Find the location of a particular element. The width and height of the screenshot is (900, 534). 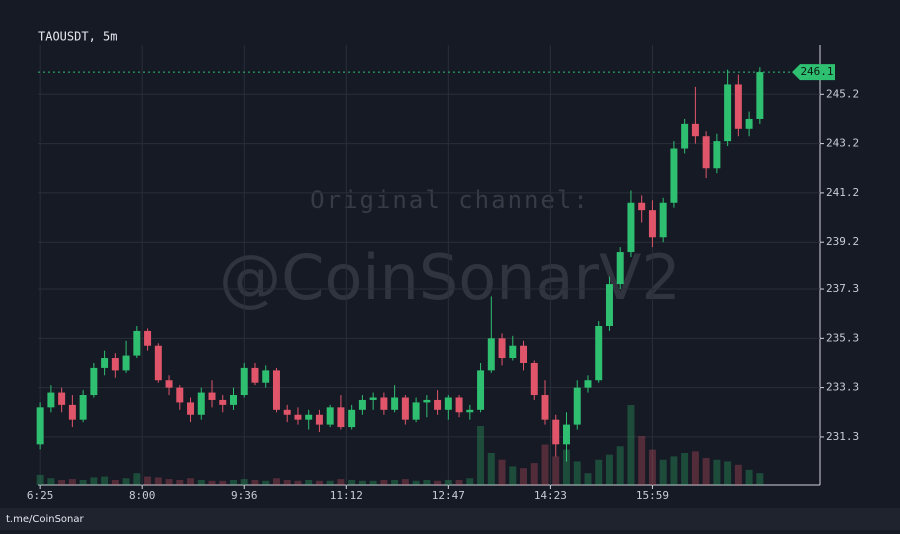

y-tick-label: 231.3 is located at coordinates (842, 436).